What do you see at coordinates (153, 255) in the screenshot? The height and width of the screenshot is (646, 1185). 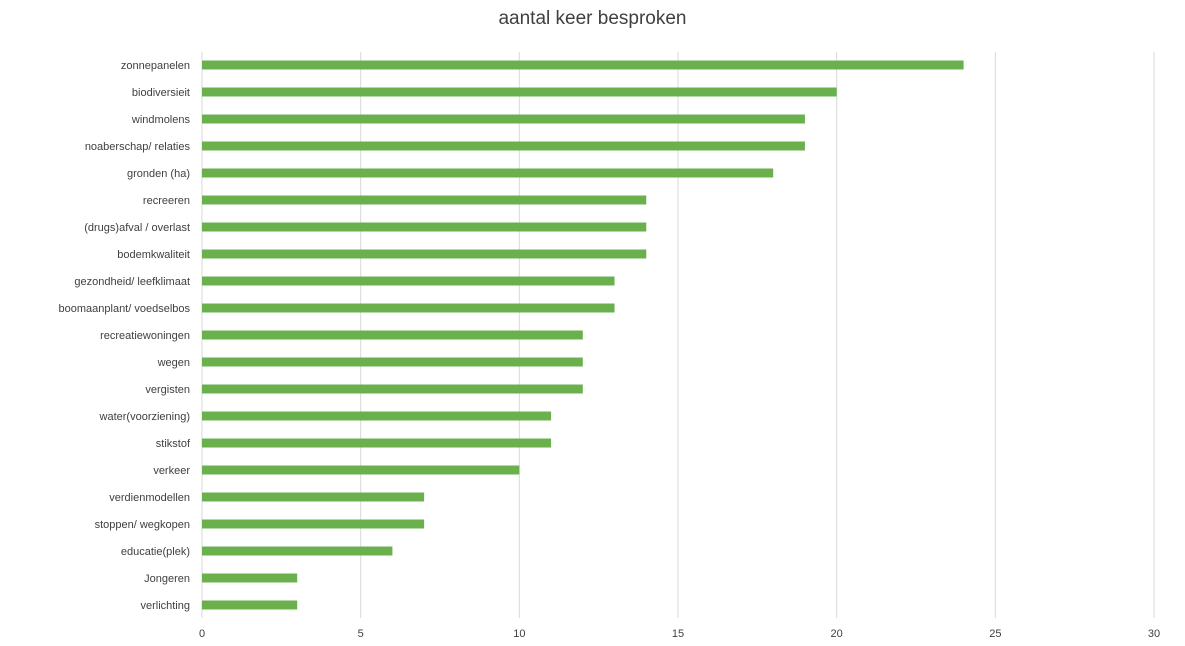 I see `category-label: bodemkwaliteit` at bounding box center [153, 255].